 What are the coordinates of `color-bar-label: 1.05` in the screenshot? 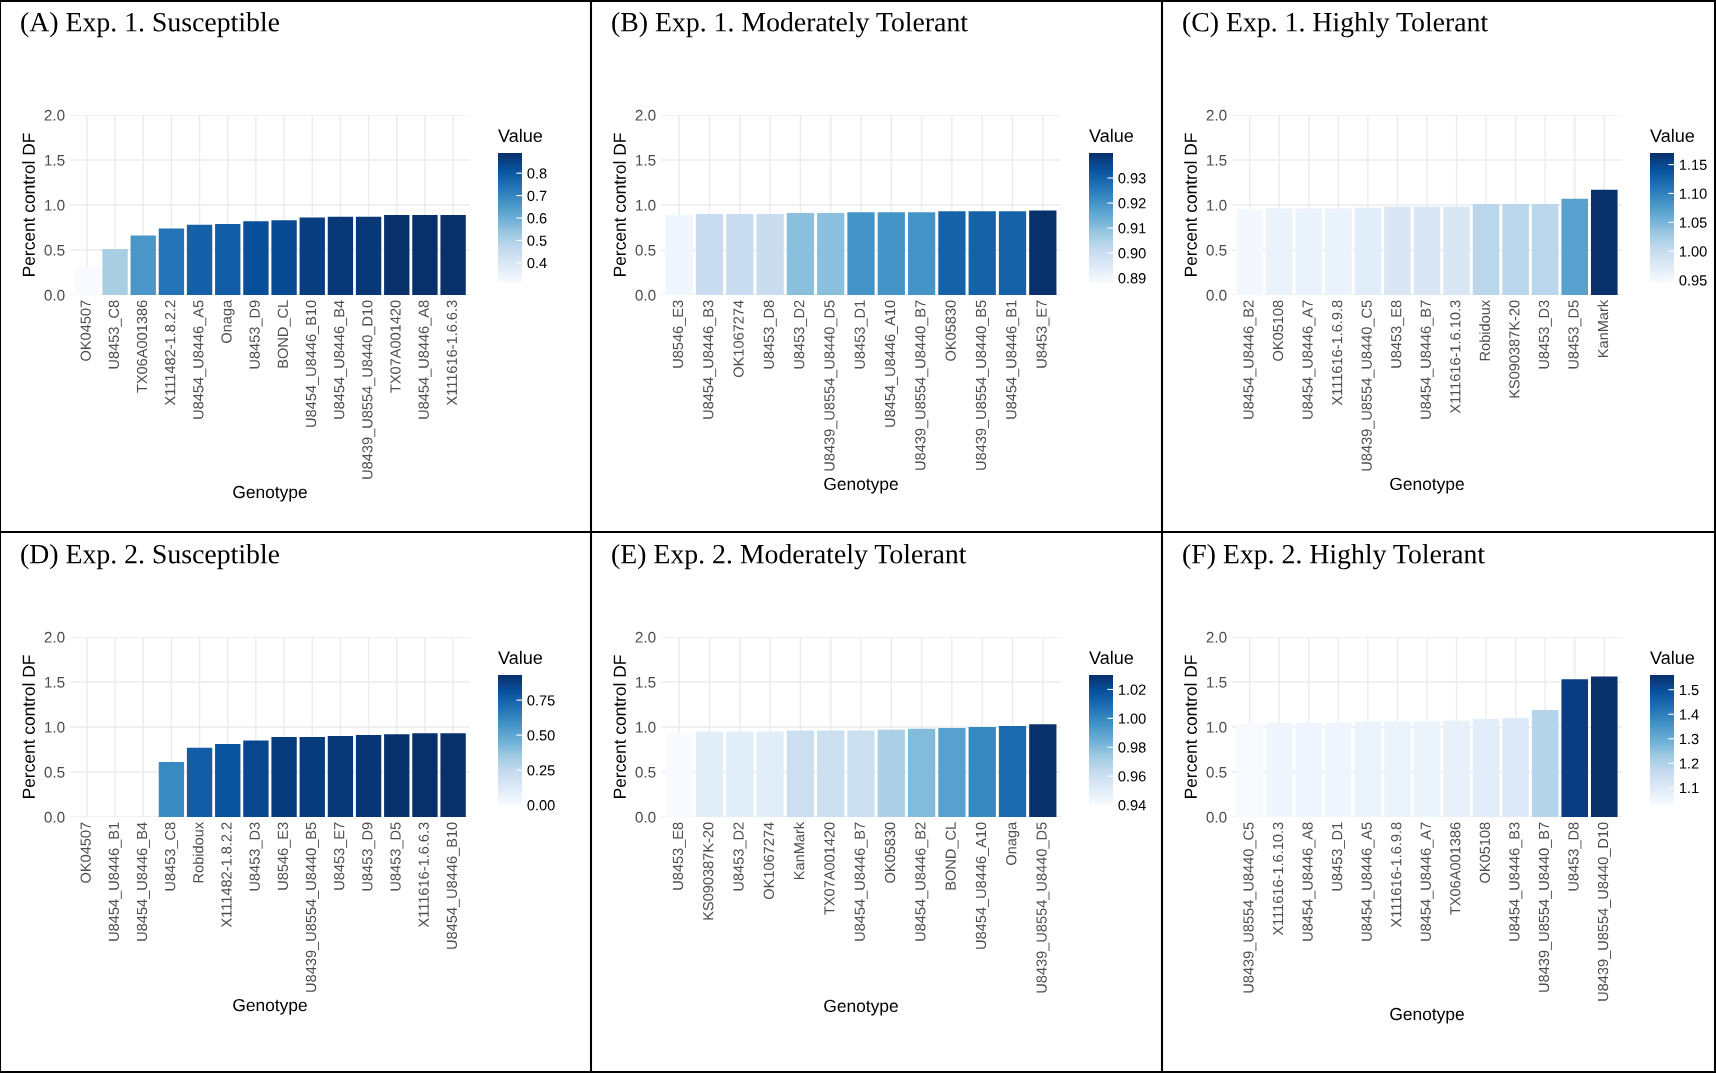 It's located at (1693, 222).